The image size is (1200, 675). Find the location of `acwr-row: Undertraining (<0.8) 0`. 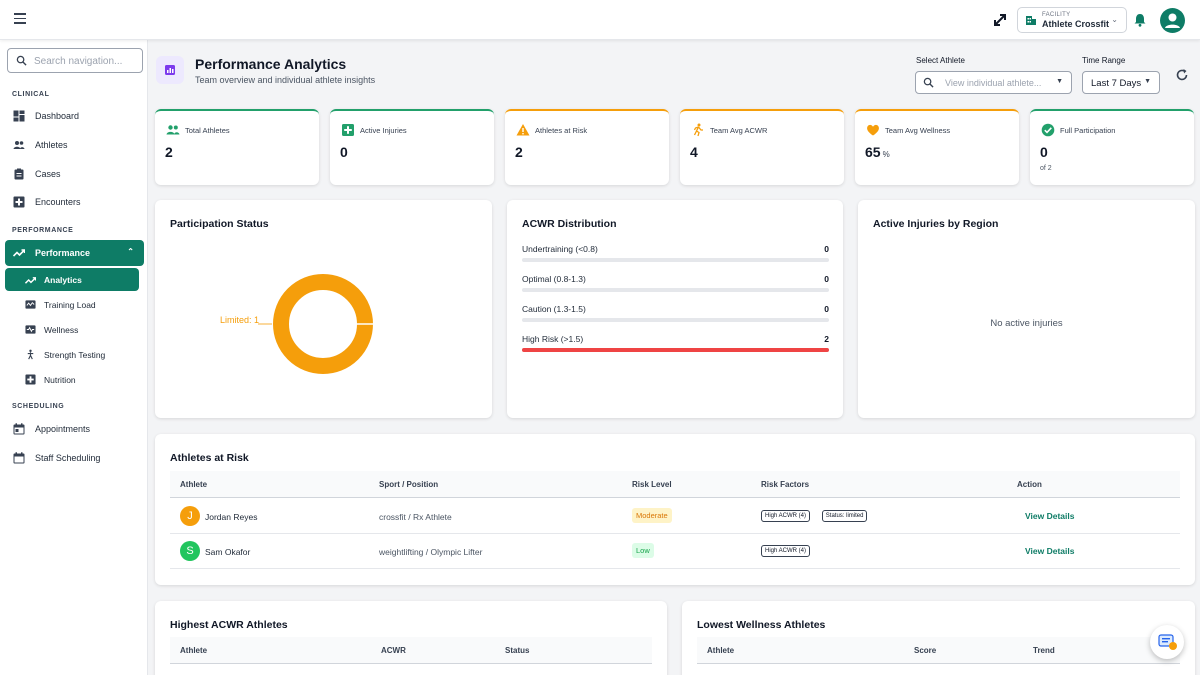

acwr-row: Undertraining (<0.8) 0 is located at coordinates (675, 254).